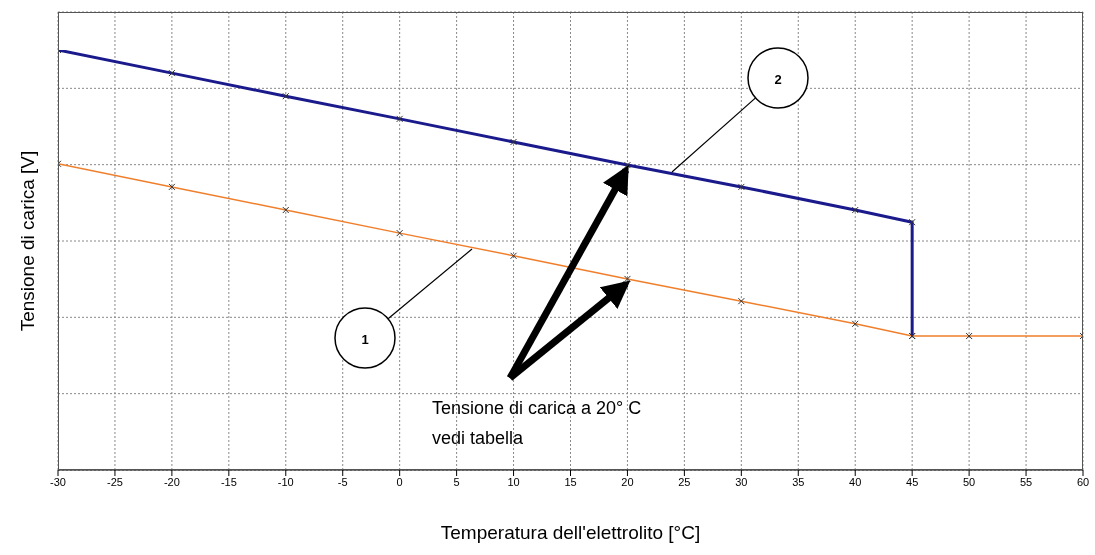  Describe the element at coordinates (570, 532) in the screenshot. I see `x-axis-title: Temperatura dell'elettrolito [°C]` at that location.